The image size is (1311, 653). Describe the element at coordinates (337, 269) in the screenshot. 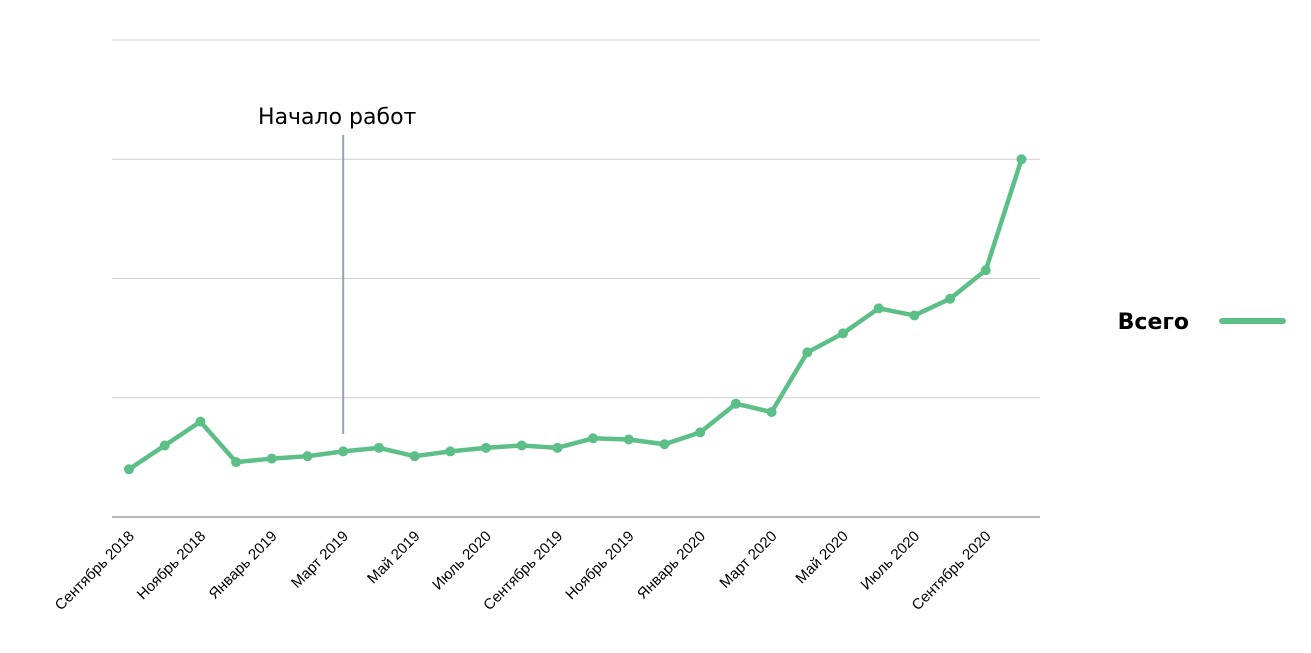

I see `annotation: Начало работ` at that location.